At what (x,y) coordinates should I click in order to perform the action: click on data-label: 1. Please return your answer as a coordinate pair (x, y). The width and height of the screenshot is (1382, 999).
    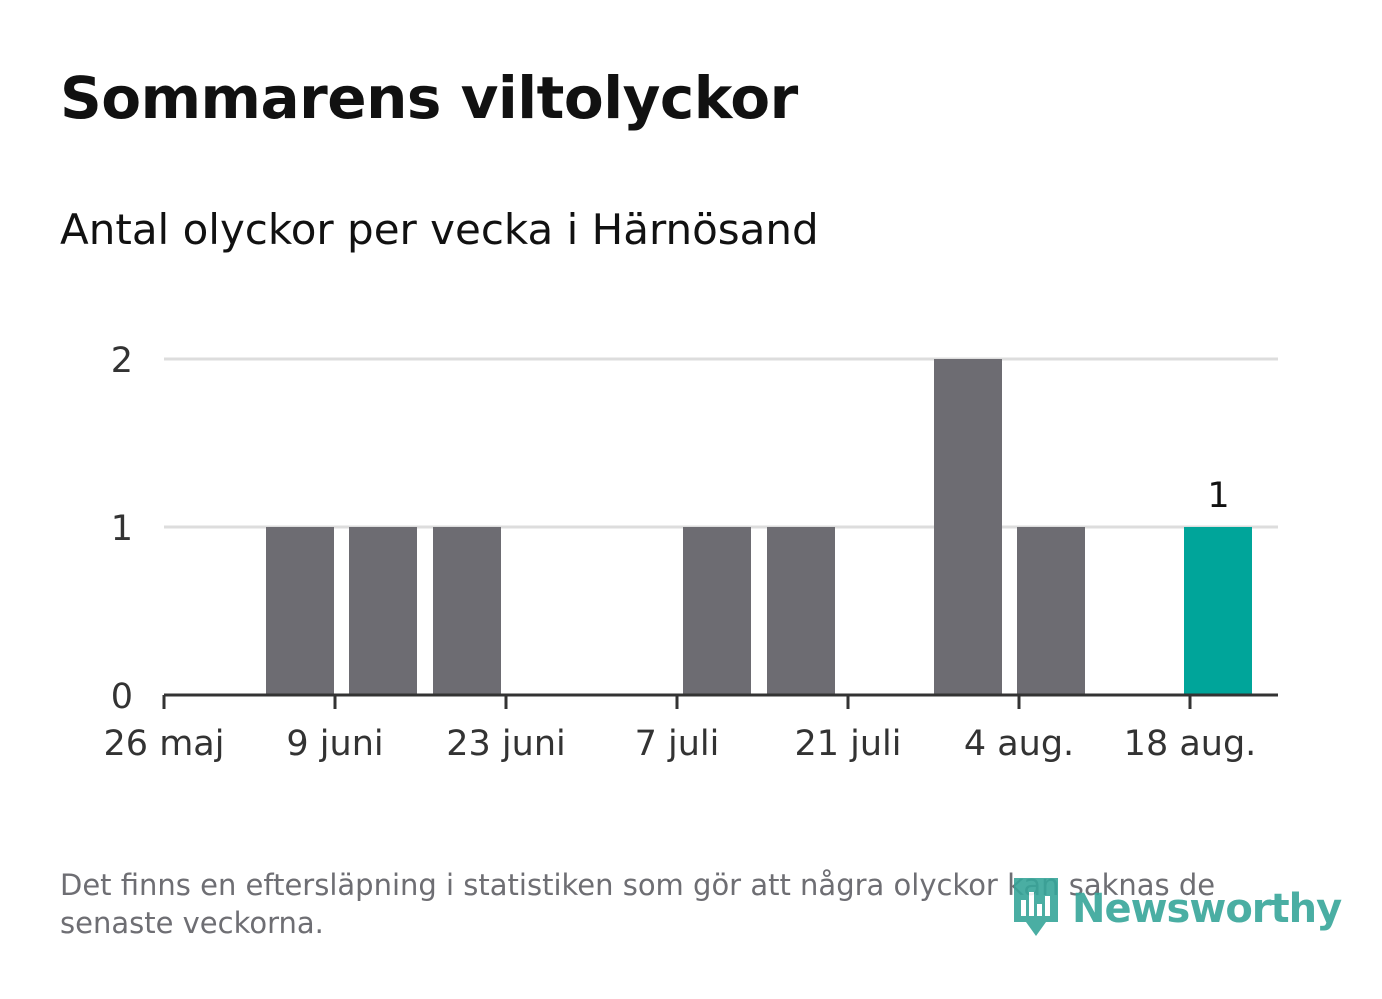
    Looking at the image, I should click on (1218, 496).